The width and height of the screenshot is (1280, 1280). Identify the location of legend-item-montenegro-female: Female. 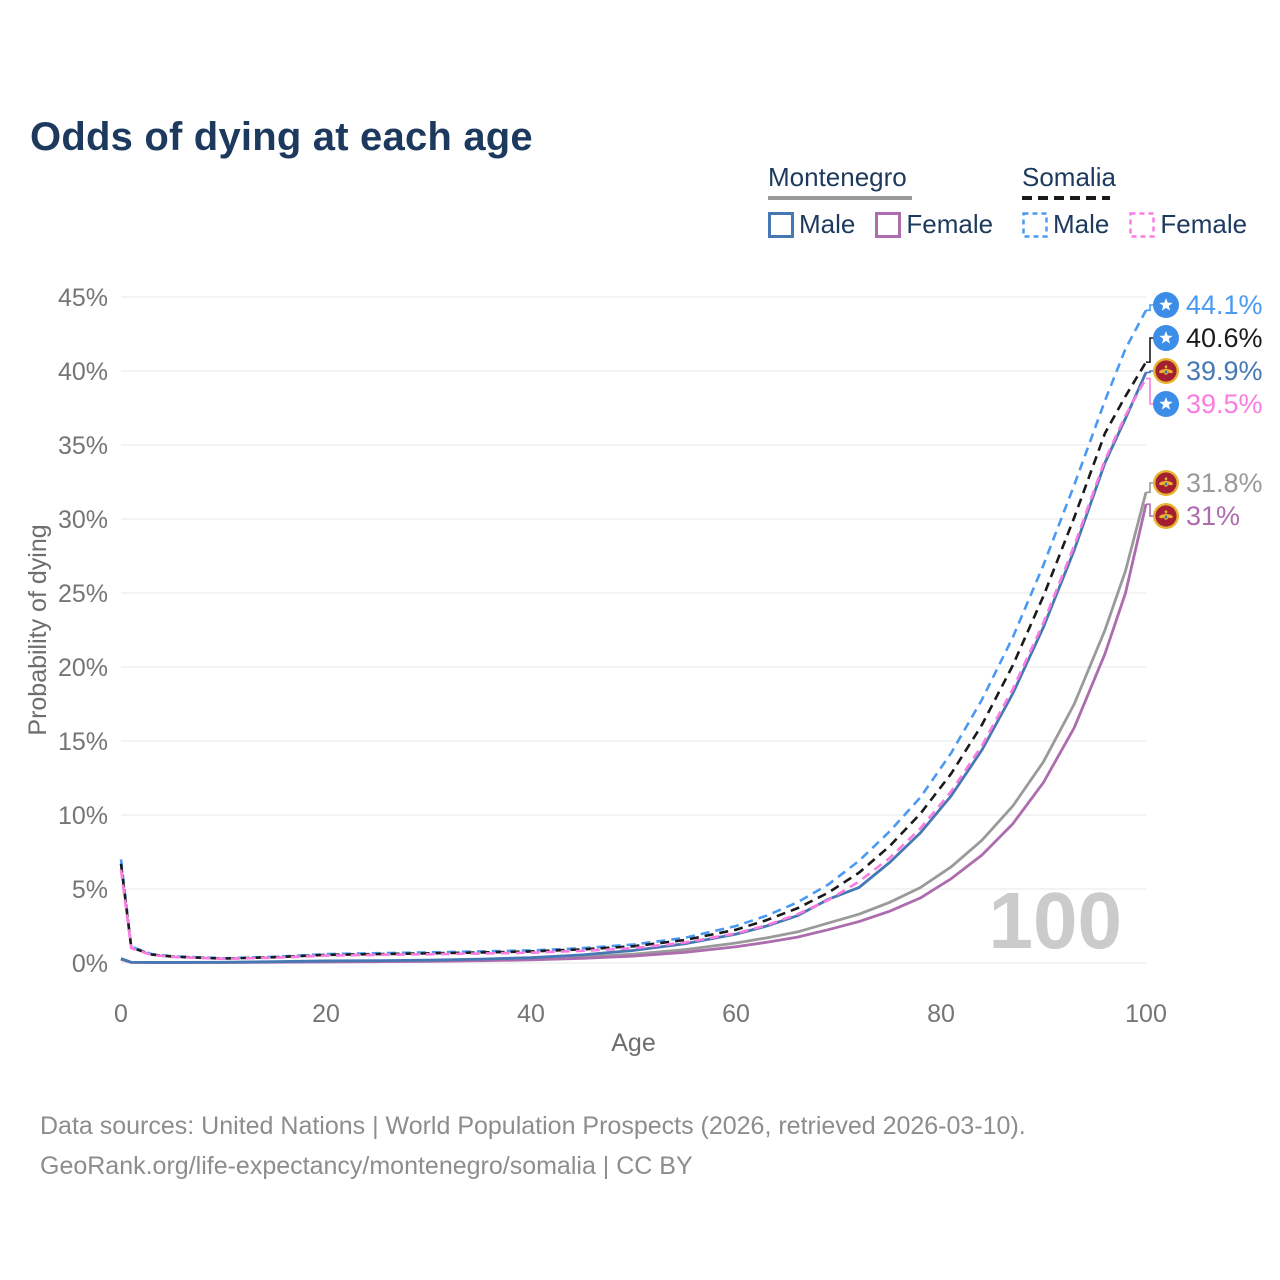
(934, 224).